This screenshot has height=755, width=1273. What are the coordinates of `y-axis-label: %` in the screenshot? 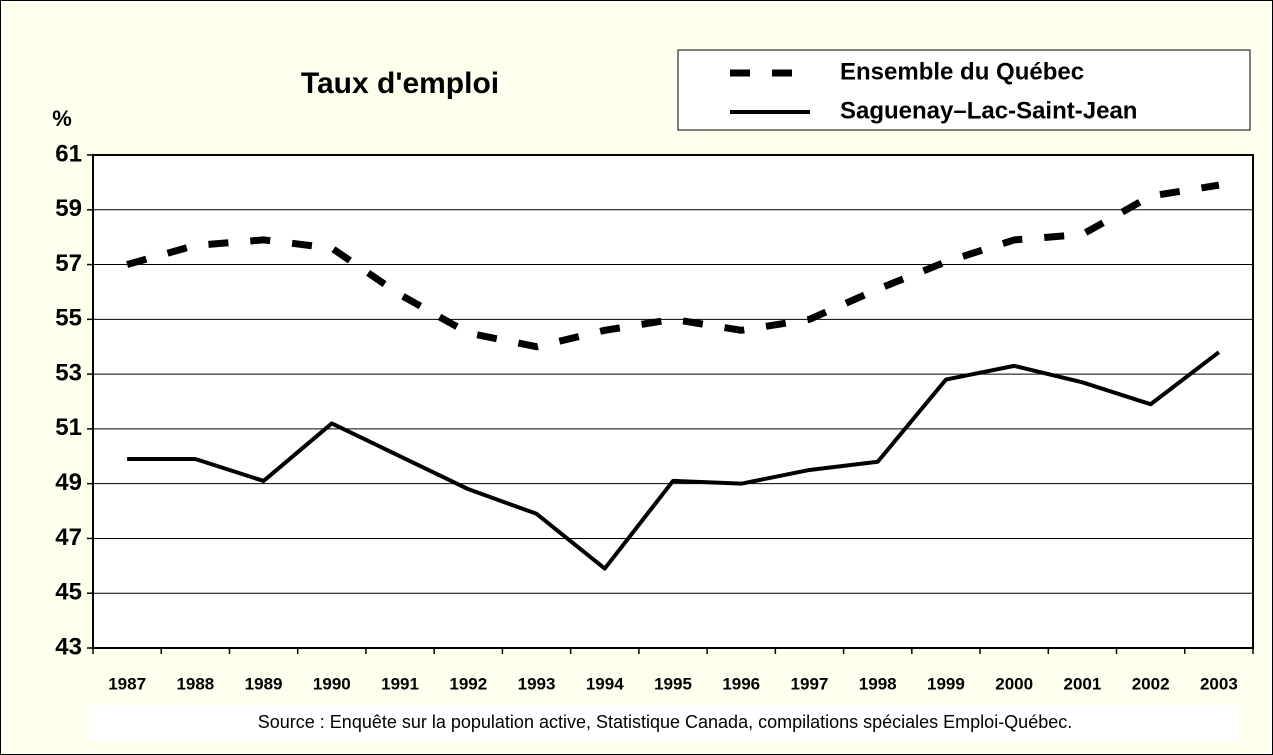 It's located at (62, 118).